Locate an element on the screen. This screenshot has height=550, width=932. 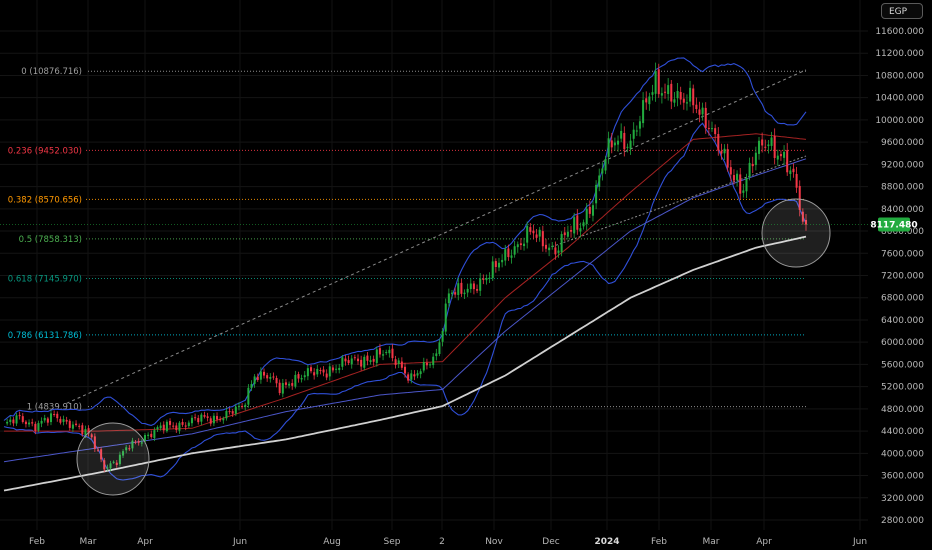
time-tick-label: 2024 is located at coordinates (606, 542).